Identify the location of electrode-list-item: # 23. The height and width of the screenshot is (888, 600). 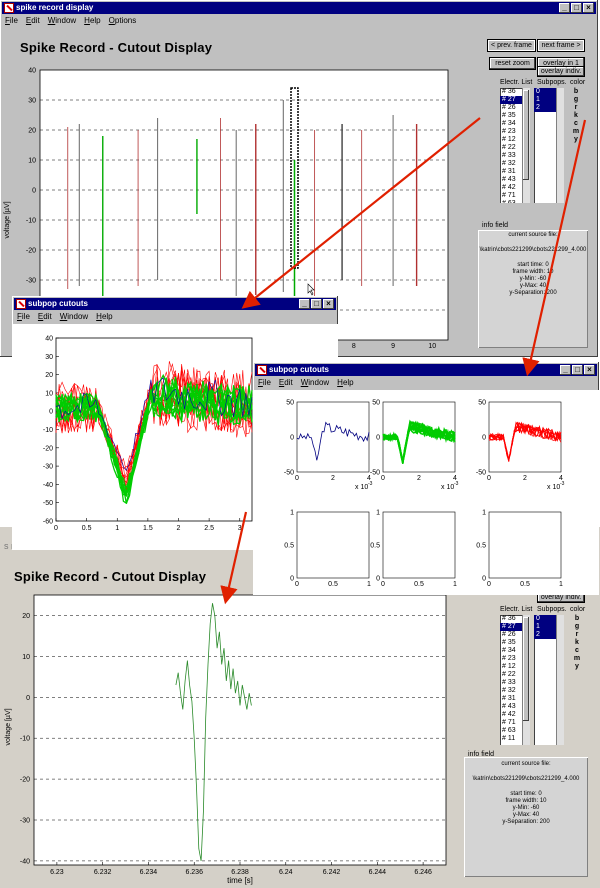
(509, 131).